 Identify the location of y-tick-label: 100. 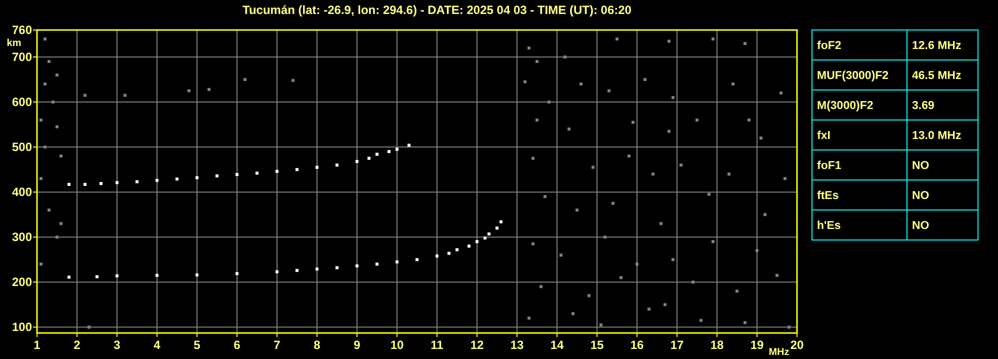
(22, 327).